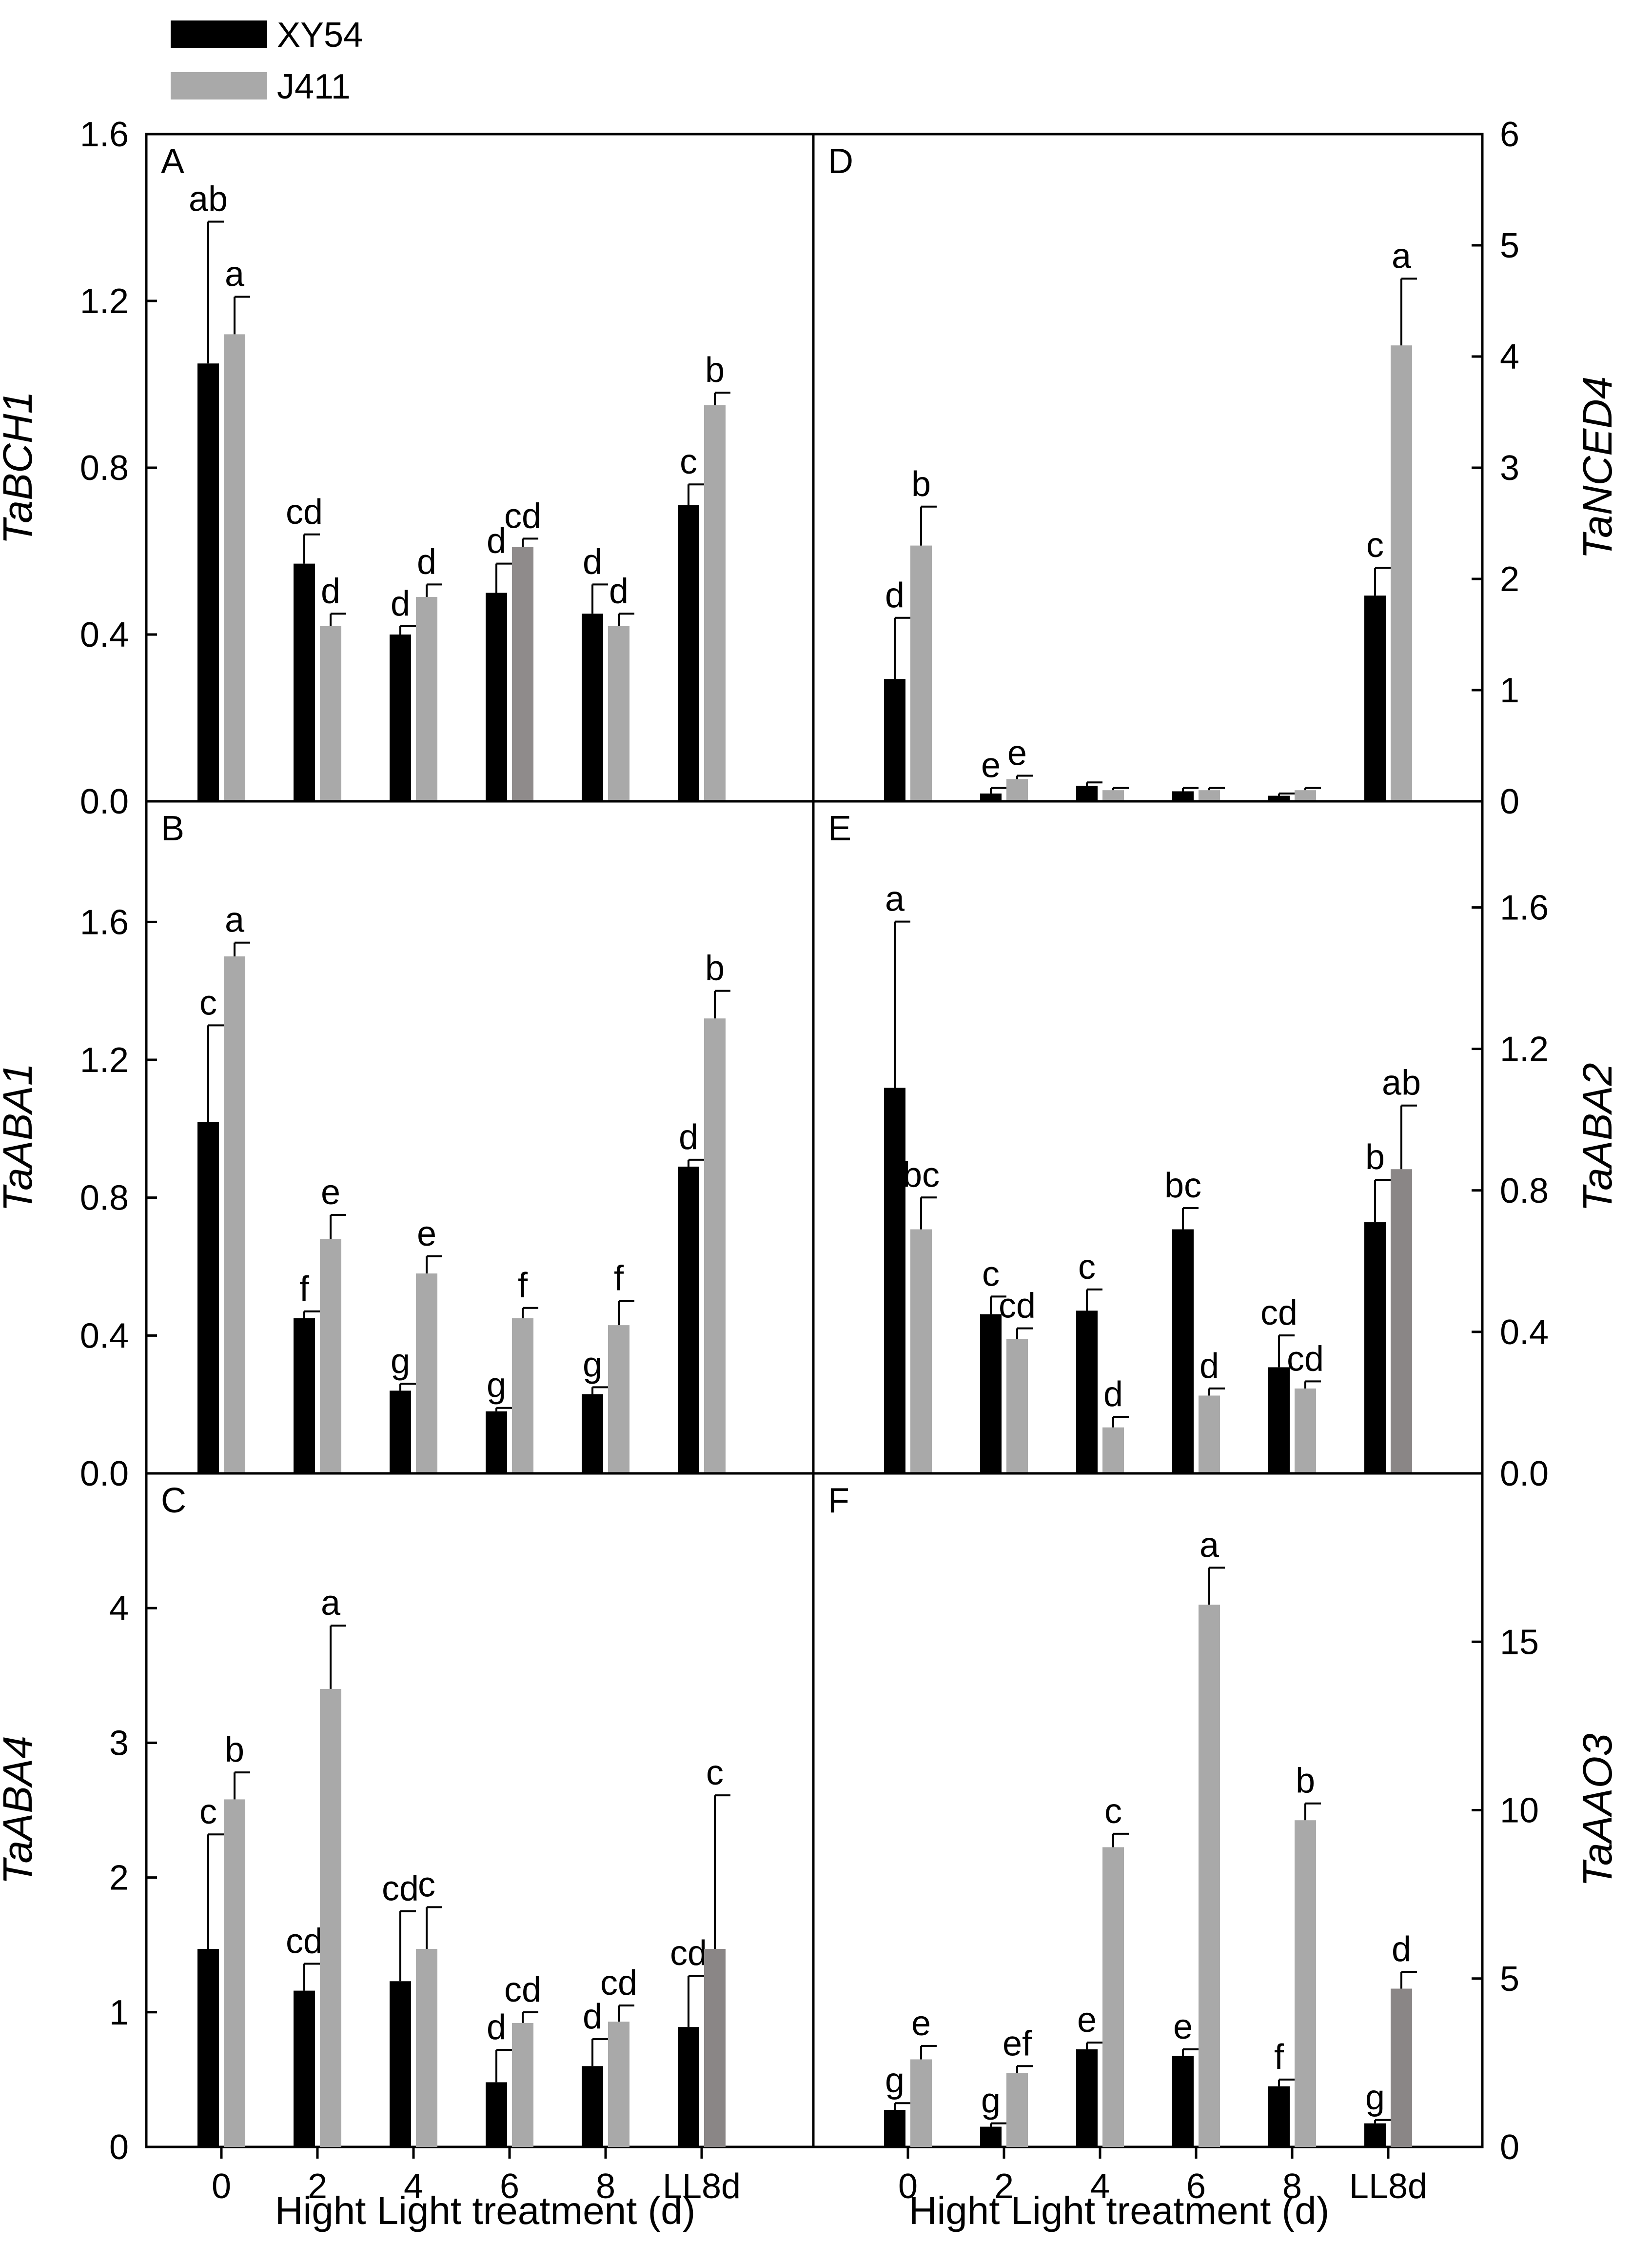  Describe the element at coordinates (267, 61) in the screenshot. I see `legend: XY54 J411` at that location.